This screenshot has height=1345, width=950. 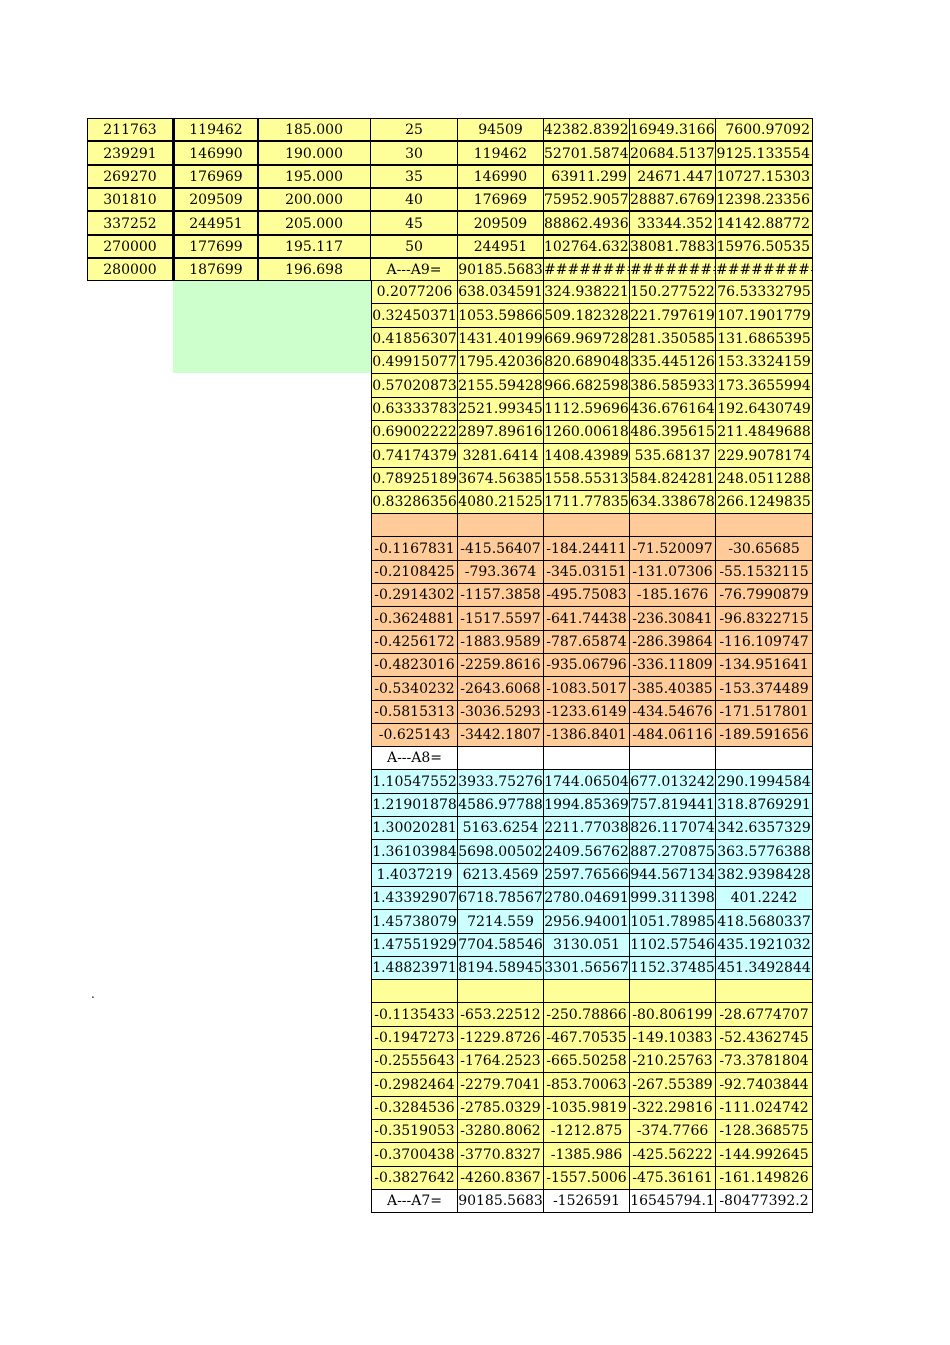 What do you see at coordinates (501, 642) in the screenshot?
I see `neg1-cell: -1883.9589` at bounding box center [501, 642].